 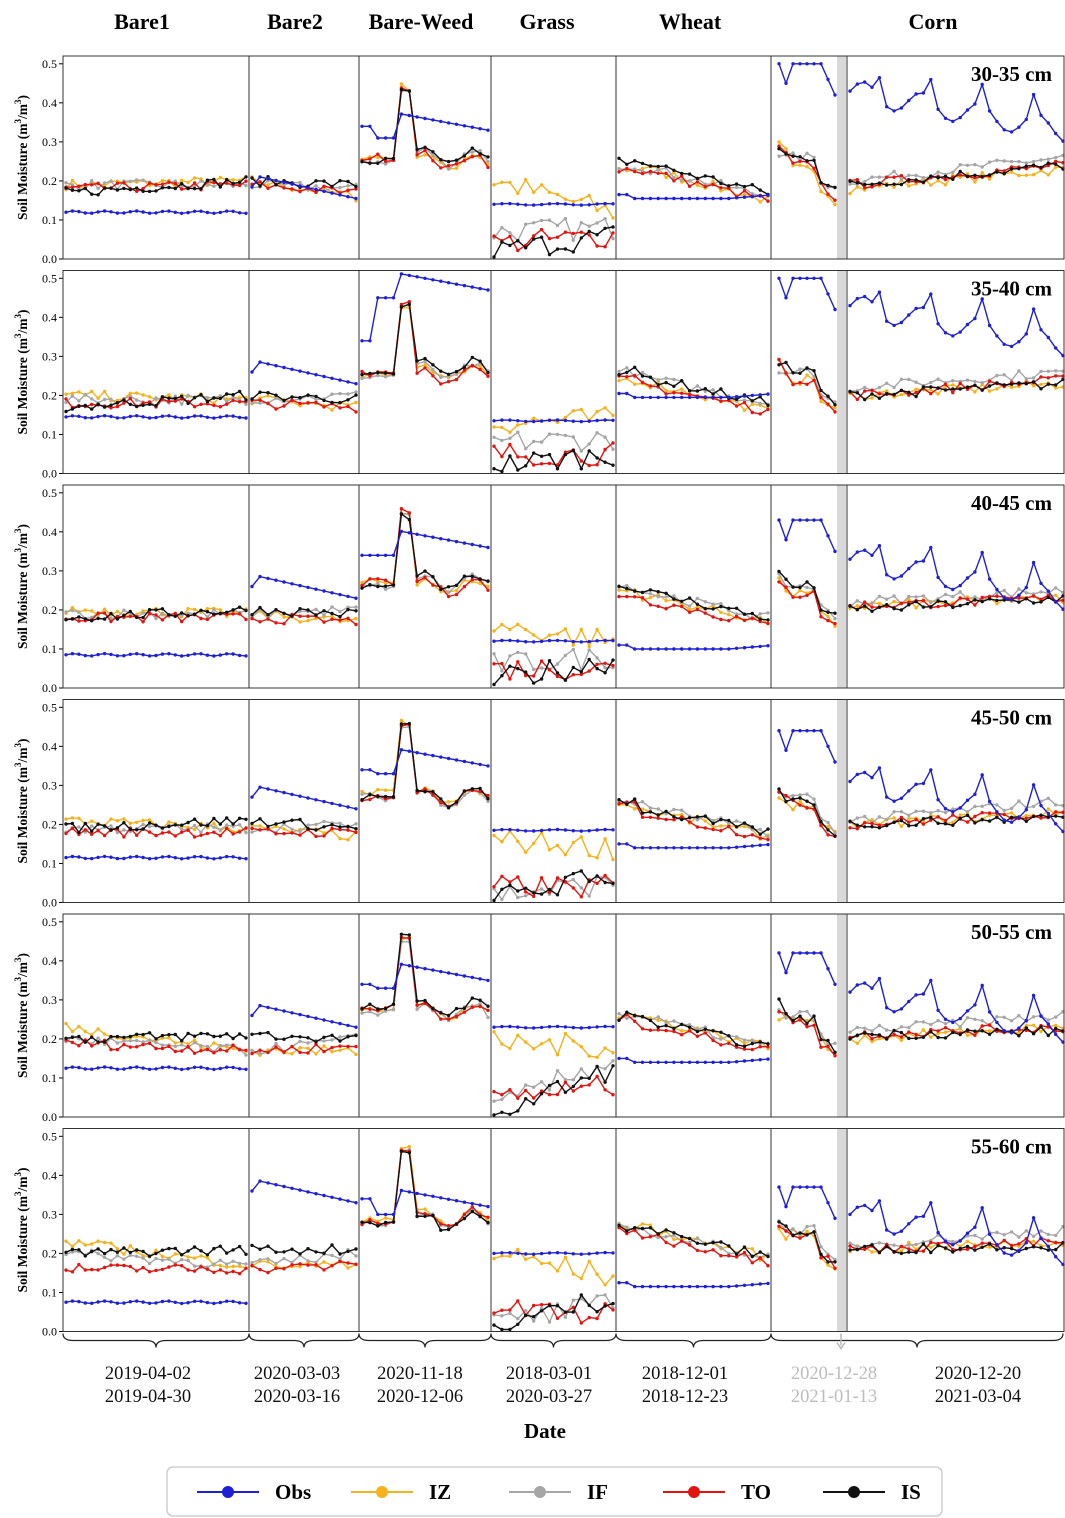 I want to click on y-axis-label: Soil Moisture (m3/m3), so click(x=21, y=586).